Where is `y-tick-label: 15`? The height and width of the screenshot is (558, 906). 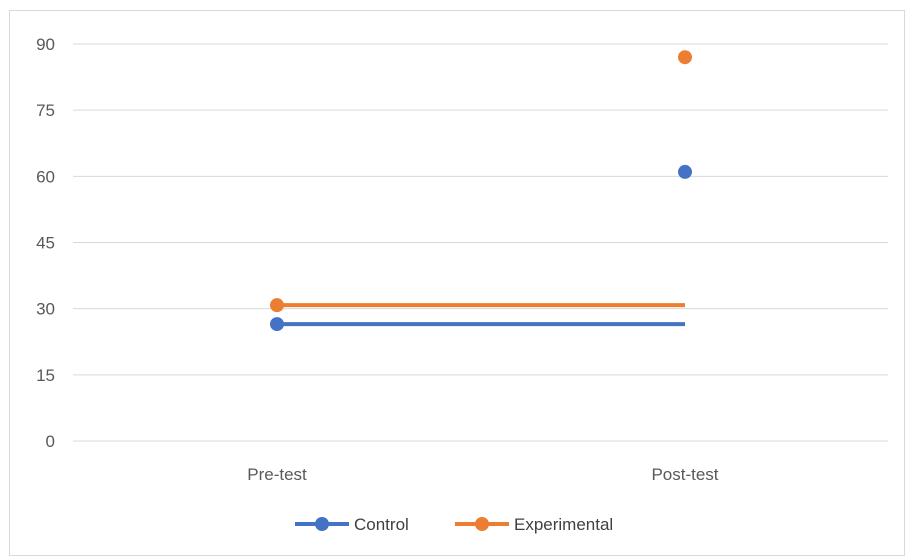 y-tick-label: 15 is located at coordinates (45, 375).